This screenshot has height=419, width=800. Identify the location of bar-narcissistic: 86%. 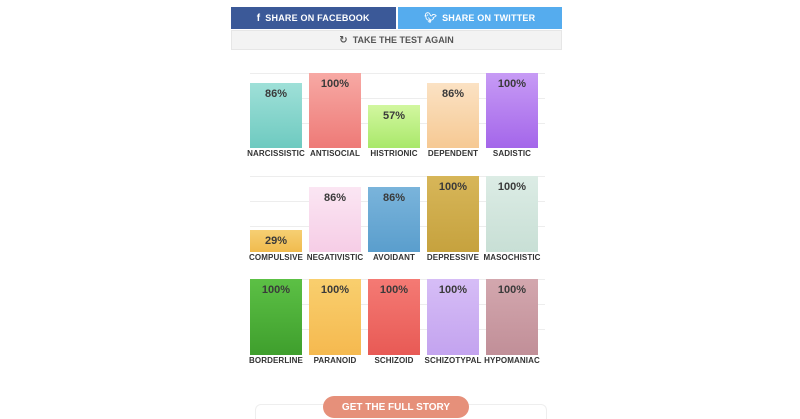
(276, 115).